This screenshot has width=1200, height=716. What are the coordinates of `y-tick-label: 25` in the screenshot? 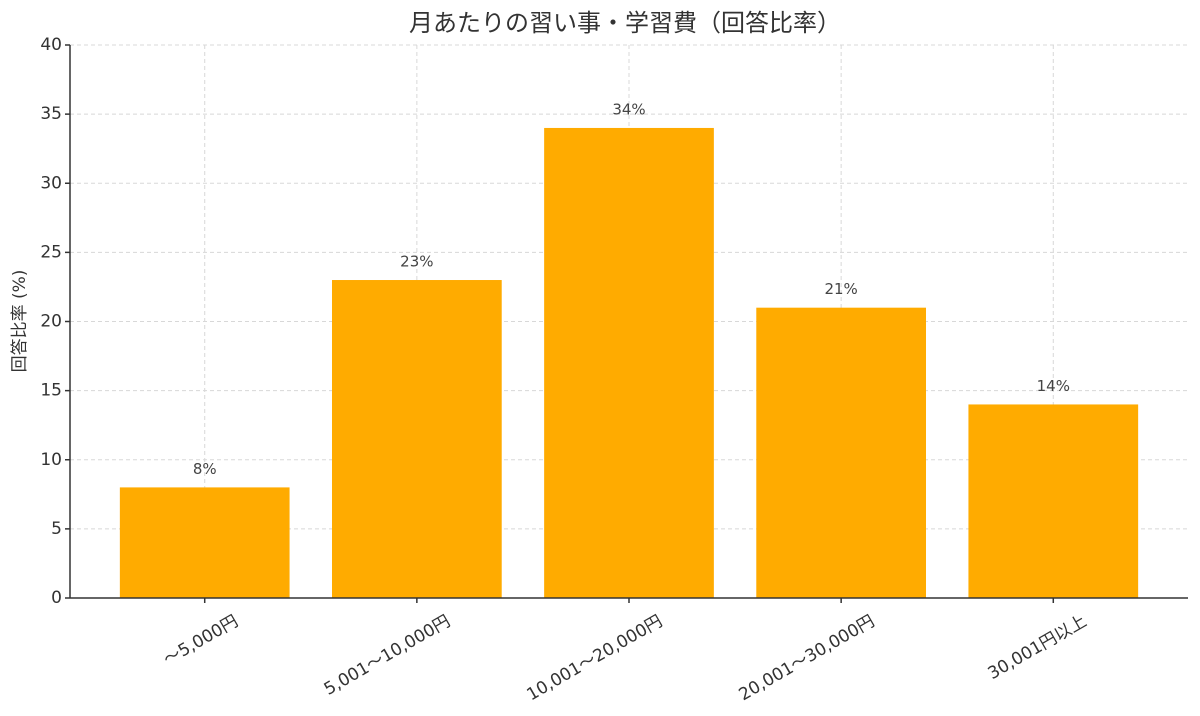 It's located at (51, 252).